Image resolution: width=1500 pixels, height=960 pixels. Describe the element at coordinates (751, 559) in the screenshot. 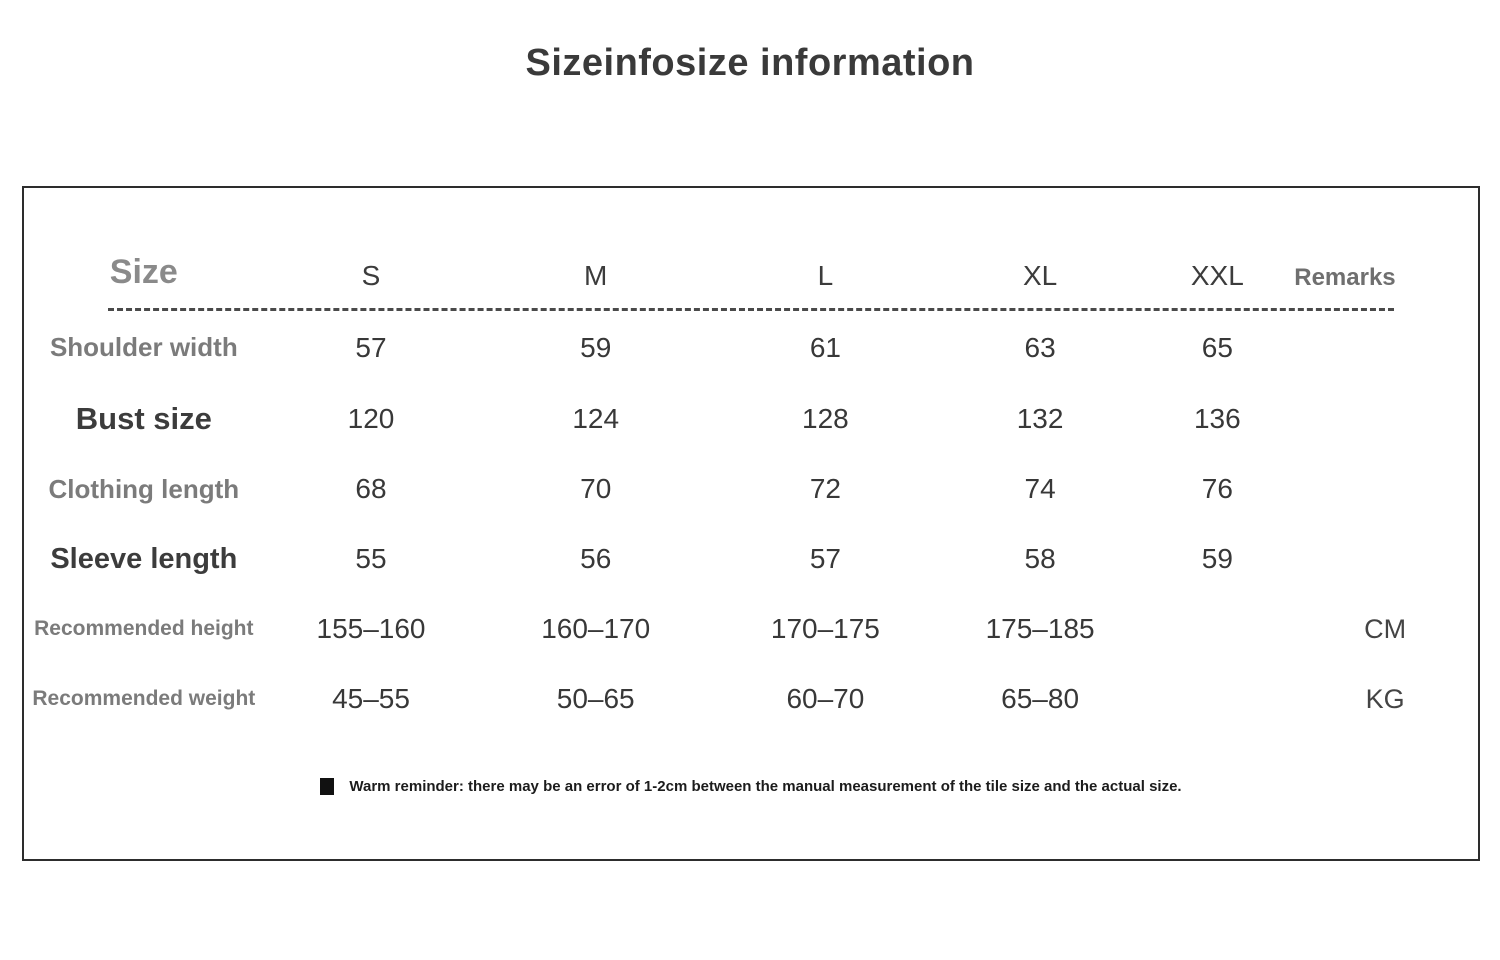

I see `table-row-sleeve-length: Sleeve length 55 56 57 58 59` at that location.